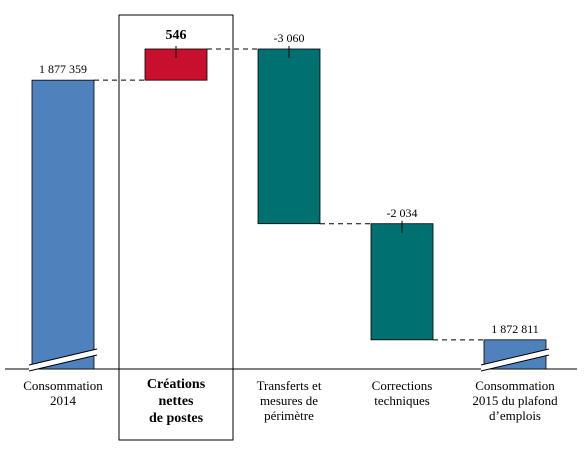  What do you see at coordinates (515, 400) in the screenshot?
I see `category-label-4: Consommation 2015 du plafond d’emplois` at bounding box center [515, 400].